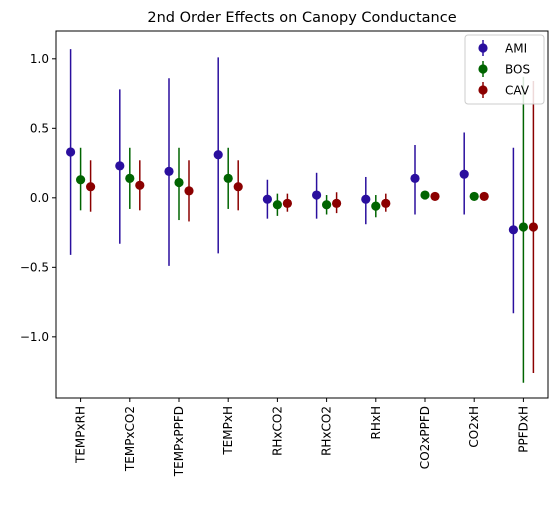 Image resolution: width=559 pixels, height=505 pixels. Describe the element at coordinates (39, 59) in the screenshot. I see `y-tick-label: 1.0` at that location.